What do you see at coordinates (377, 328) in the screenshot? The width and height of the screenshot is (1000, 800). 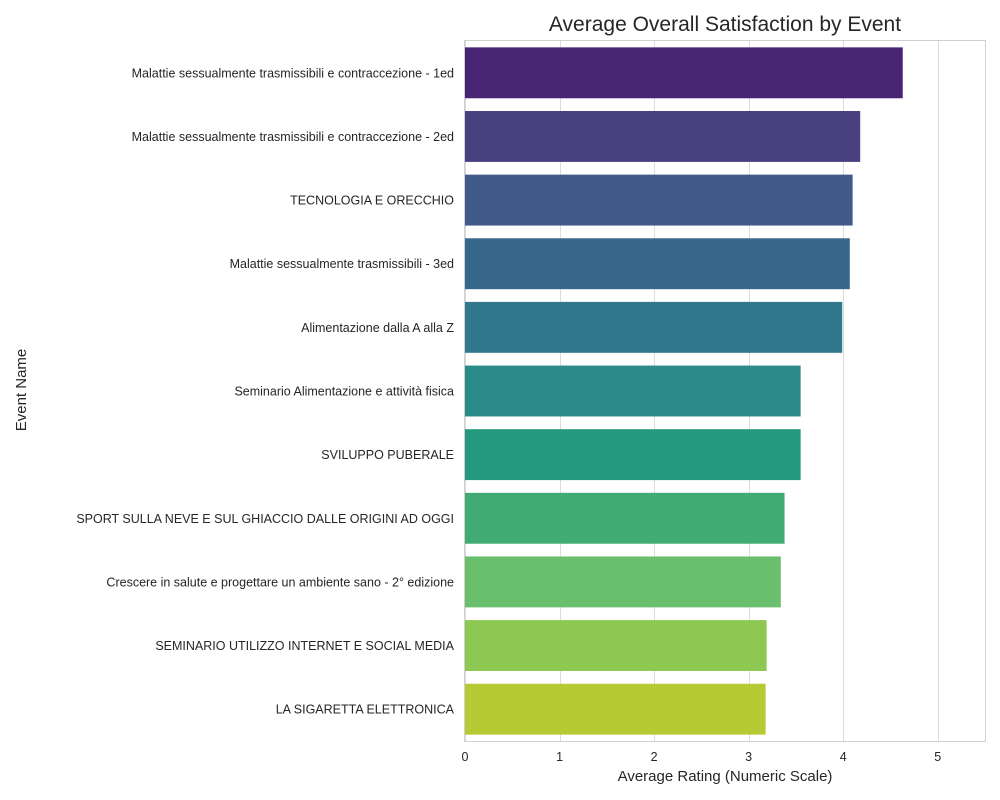 I see `y-tick-label: Alimentazione dalla A alla Z` at bounding box center [377, 328].